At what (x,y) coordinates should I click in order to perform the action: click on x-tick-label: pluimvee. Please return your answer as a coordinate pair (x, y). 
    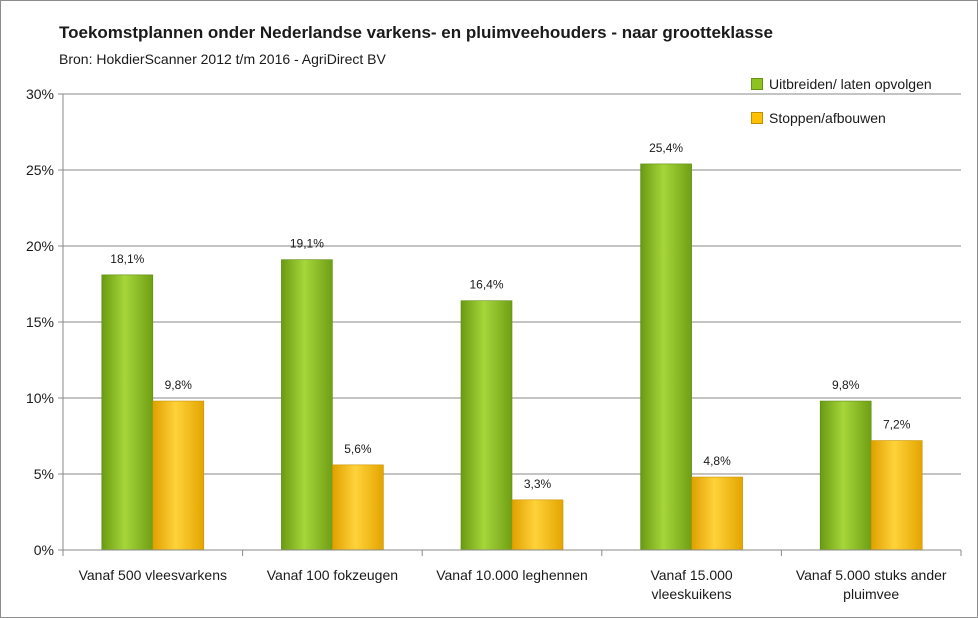
    Looking at the image, I should click on (871, 594).